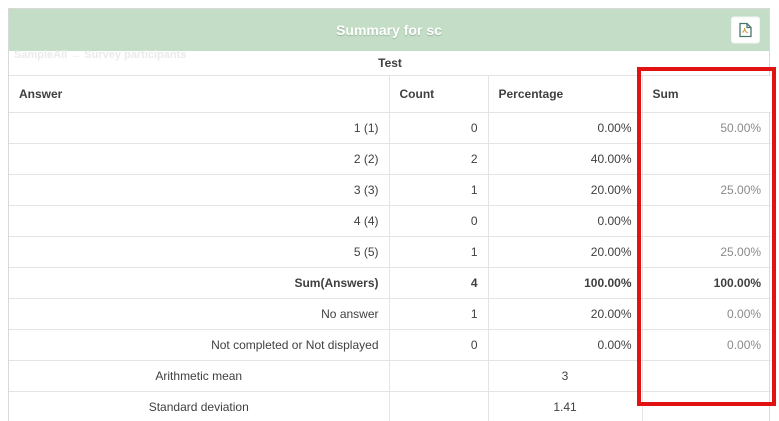  What do you see at coordinates (438, 94) in the screenshot?
I see `column-header-count: Count` at bounding box center [438, 94].